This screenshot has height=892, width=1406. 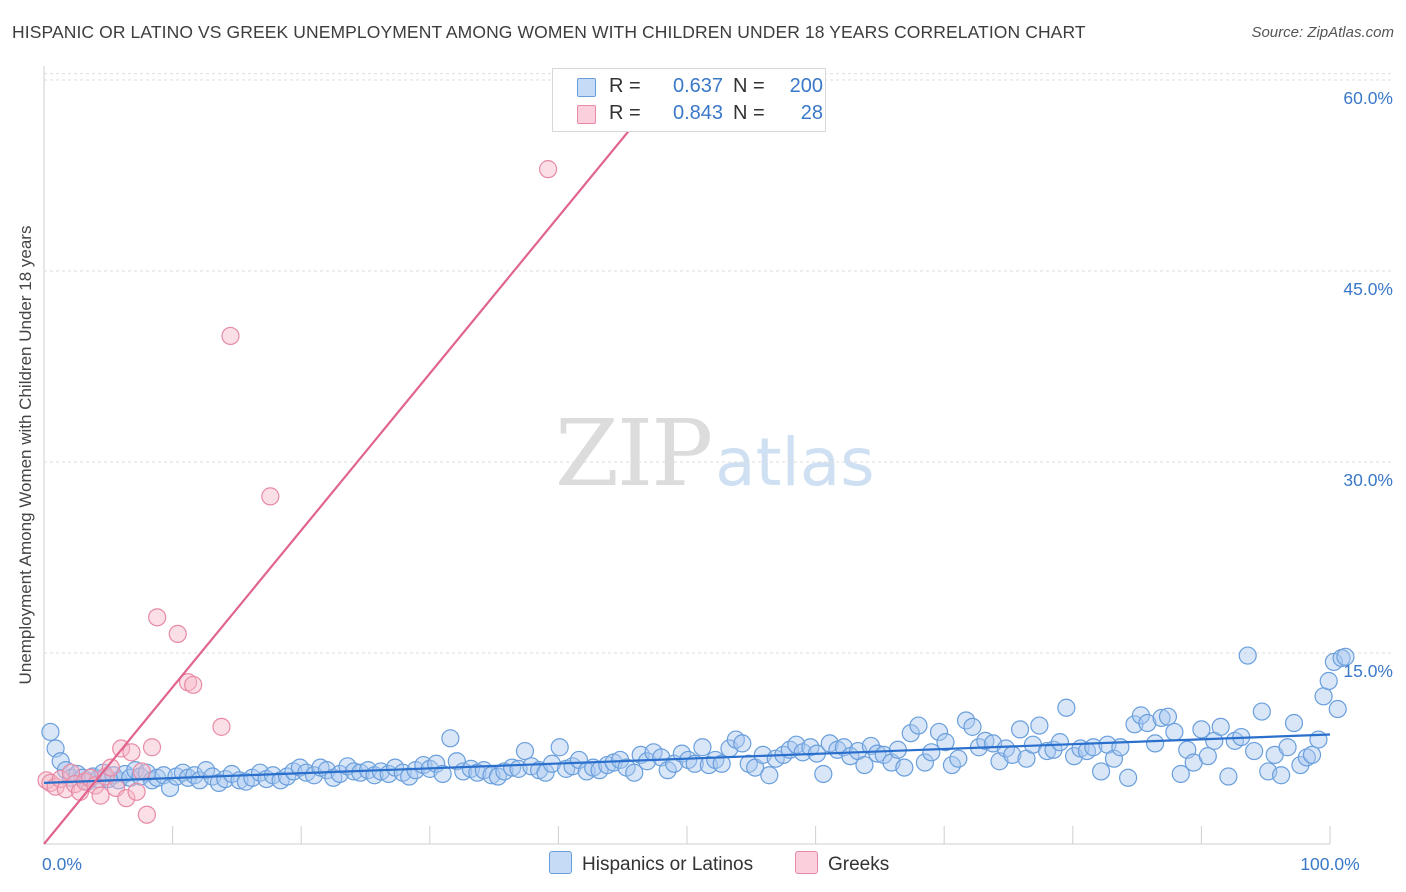 What do you see at coordinates (1322, 32) in the screenshot?
I see `source-credit: Source: ZipAtlas.com` at bounding box center [1322, 32].